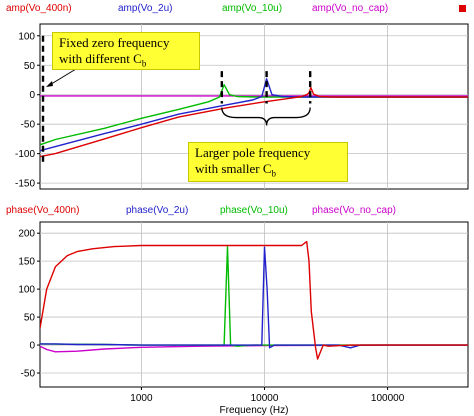 The image size is (474, 416). What do you see at coordinates (25, 184) in the screenshot?
I see `y-tick-label: -150` at bounding box center [25, 184].